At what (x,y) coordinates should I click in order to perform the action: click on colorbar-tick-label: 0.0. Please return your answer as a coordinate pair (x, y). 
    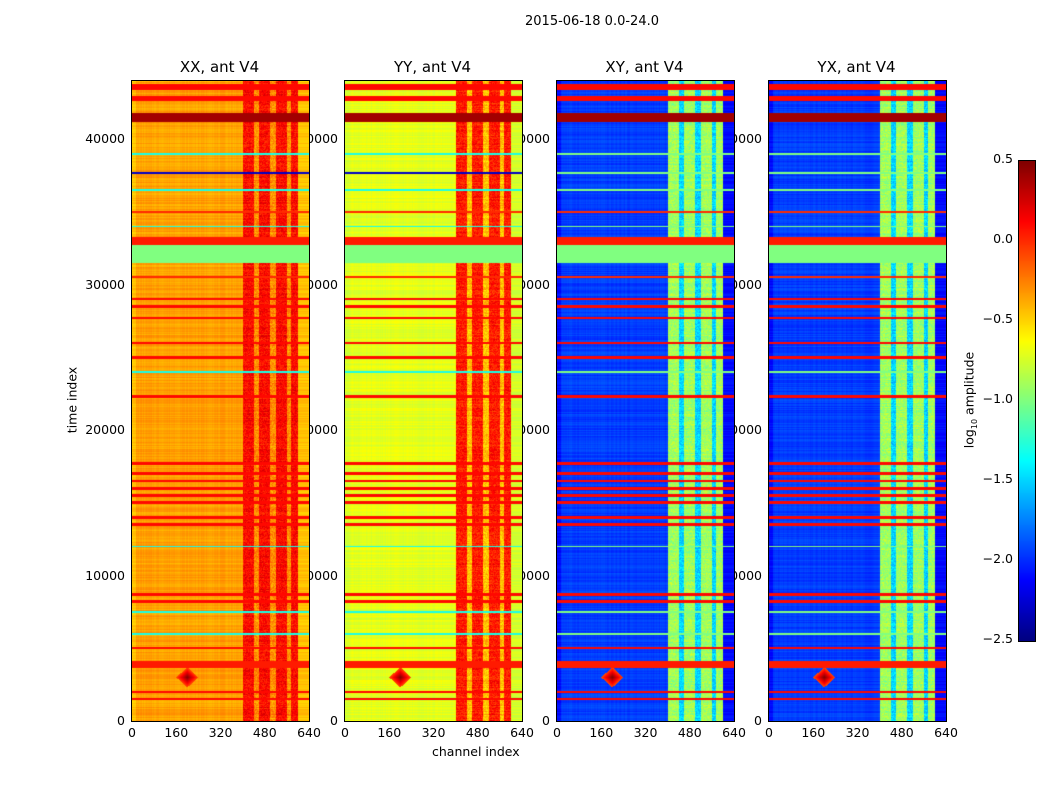
    Looking at the image, I should click on (1003, 238).